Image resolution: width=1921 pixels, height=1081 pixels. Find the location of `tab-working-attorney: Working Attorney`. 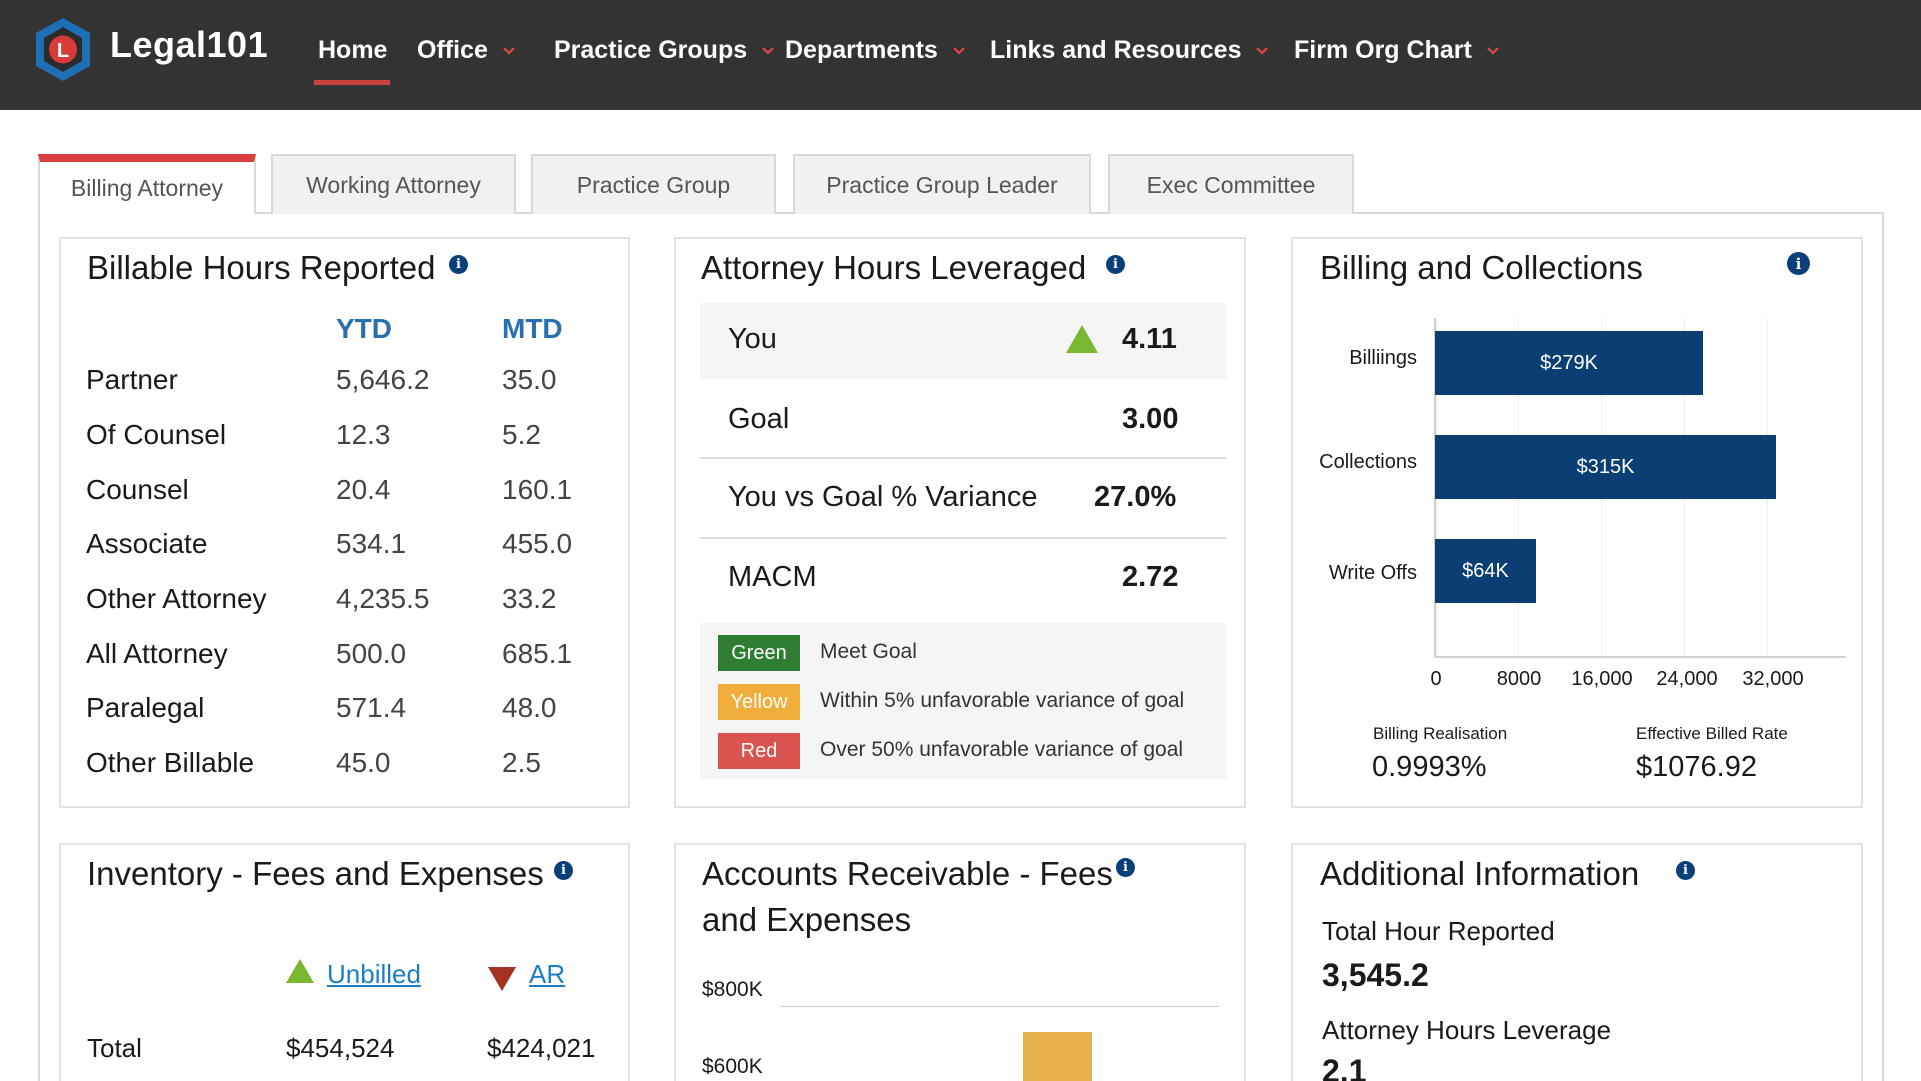

tab-working-attorney: Working Attorney is located at coordinates (393, 184).